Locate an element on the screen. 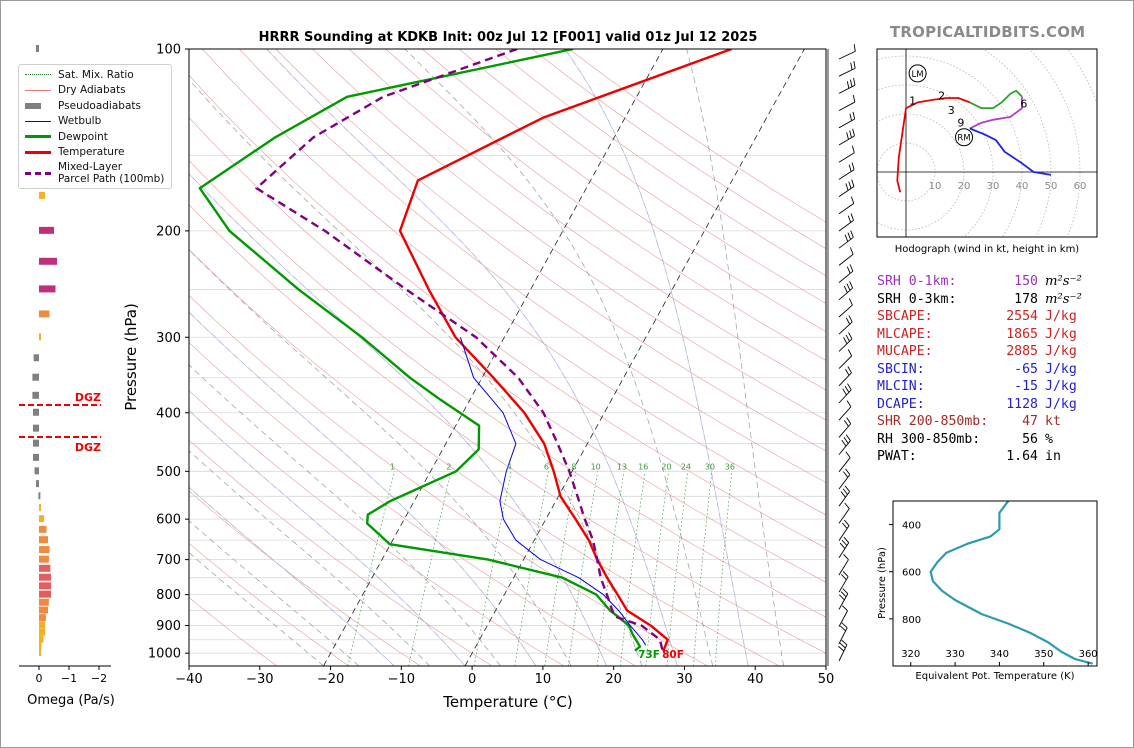 The height and width of the screenshot is (748, 1134). stat-unit: J/kg is located at coordinates (1061, 369).